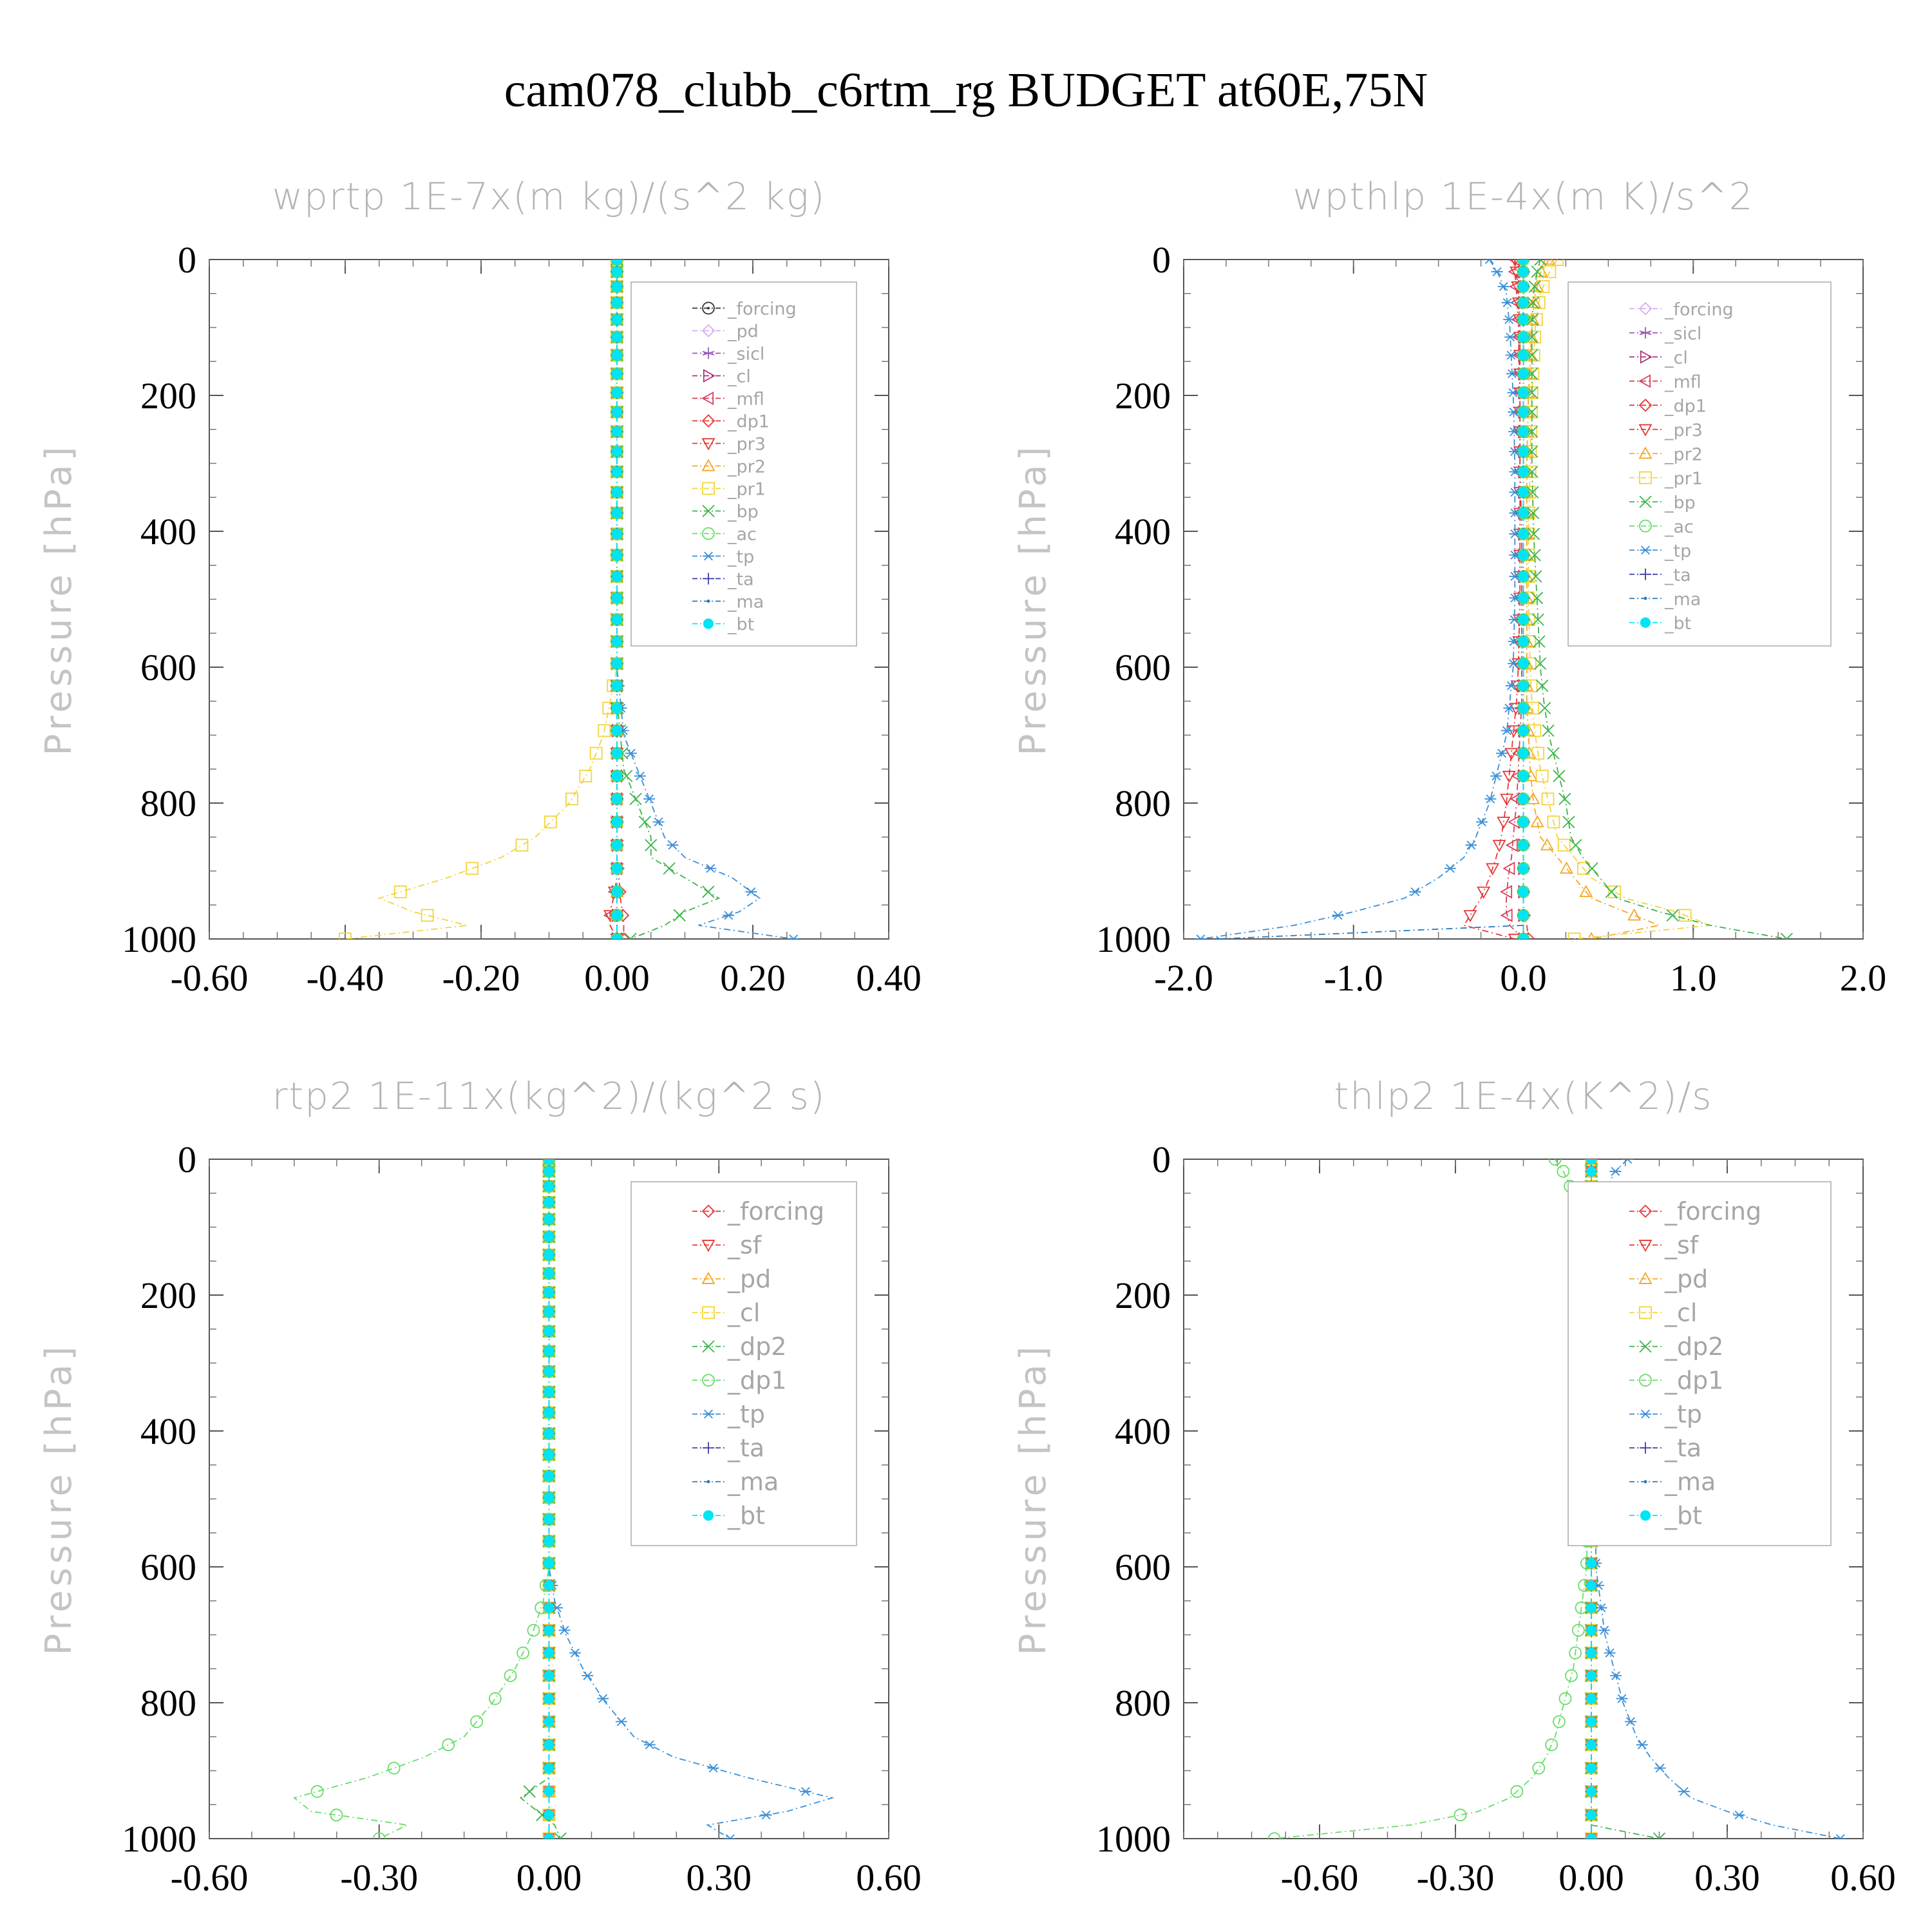  I want to click on legend-label: _bt, so click(1683, 1515).